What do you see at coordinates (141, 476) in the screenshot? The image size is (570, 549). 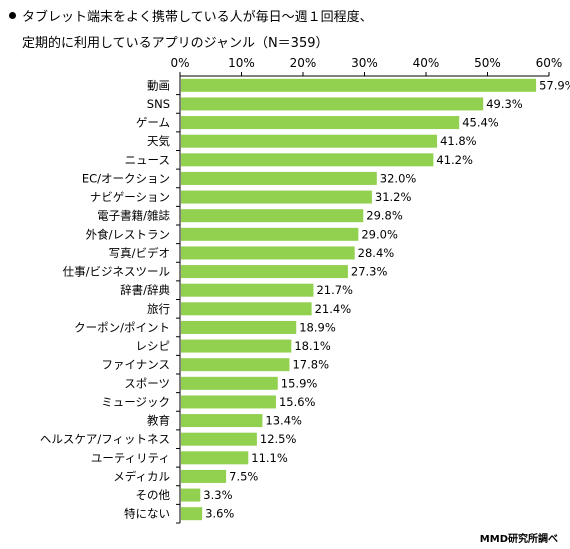 I see `category-label: メディカル` at bounding box center [141, 476].